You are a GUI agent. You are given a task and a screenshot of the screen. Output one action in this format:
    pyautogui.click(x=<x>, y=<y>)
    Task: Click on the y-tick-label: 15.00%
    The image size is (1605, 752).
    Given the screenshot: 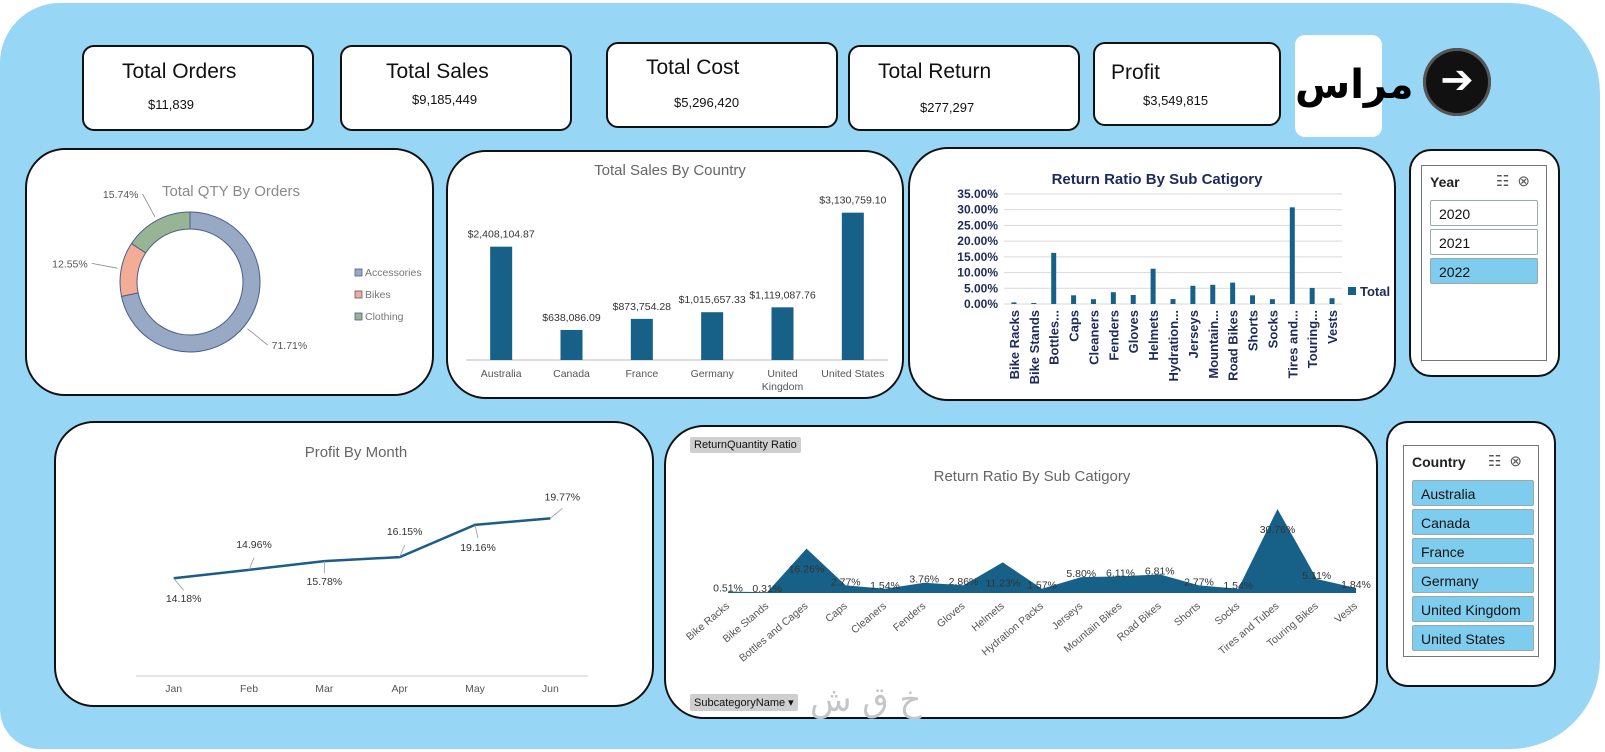 What is the action you would take?
    pyautogui.click(x=977, y=257)
    